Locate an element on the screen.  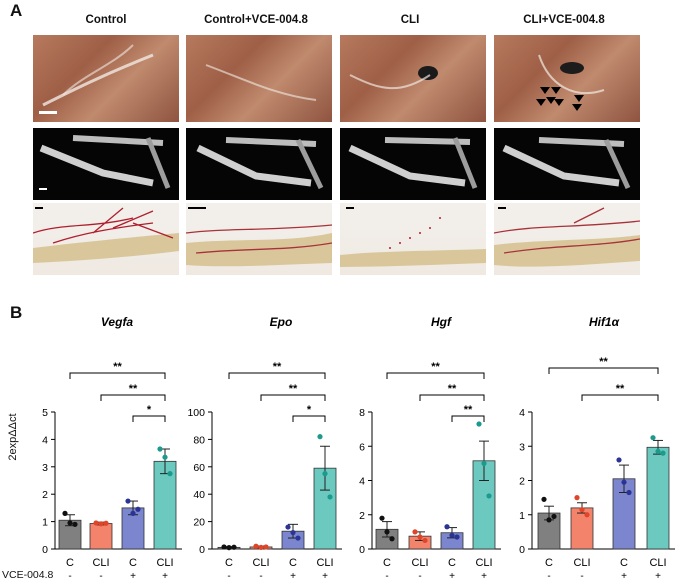
photo-cli-vce is located at coordinates (567, 78).